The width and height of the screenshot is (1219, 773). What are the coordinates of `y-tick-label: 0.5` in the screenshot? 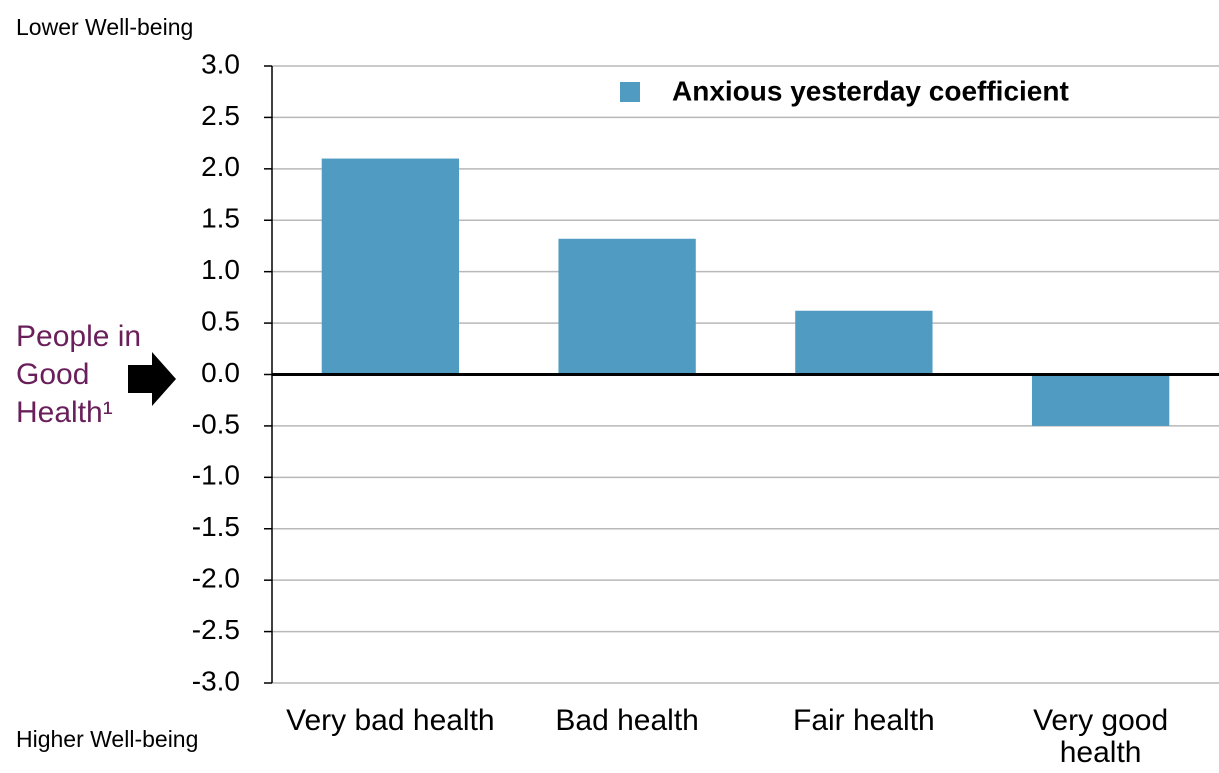 It's located at (220, 320).